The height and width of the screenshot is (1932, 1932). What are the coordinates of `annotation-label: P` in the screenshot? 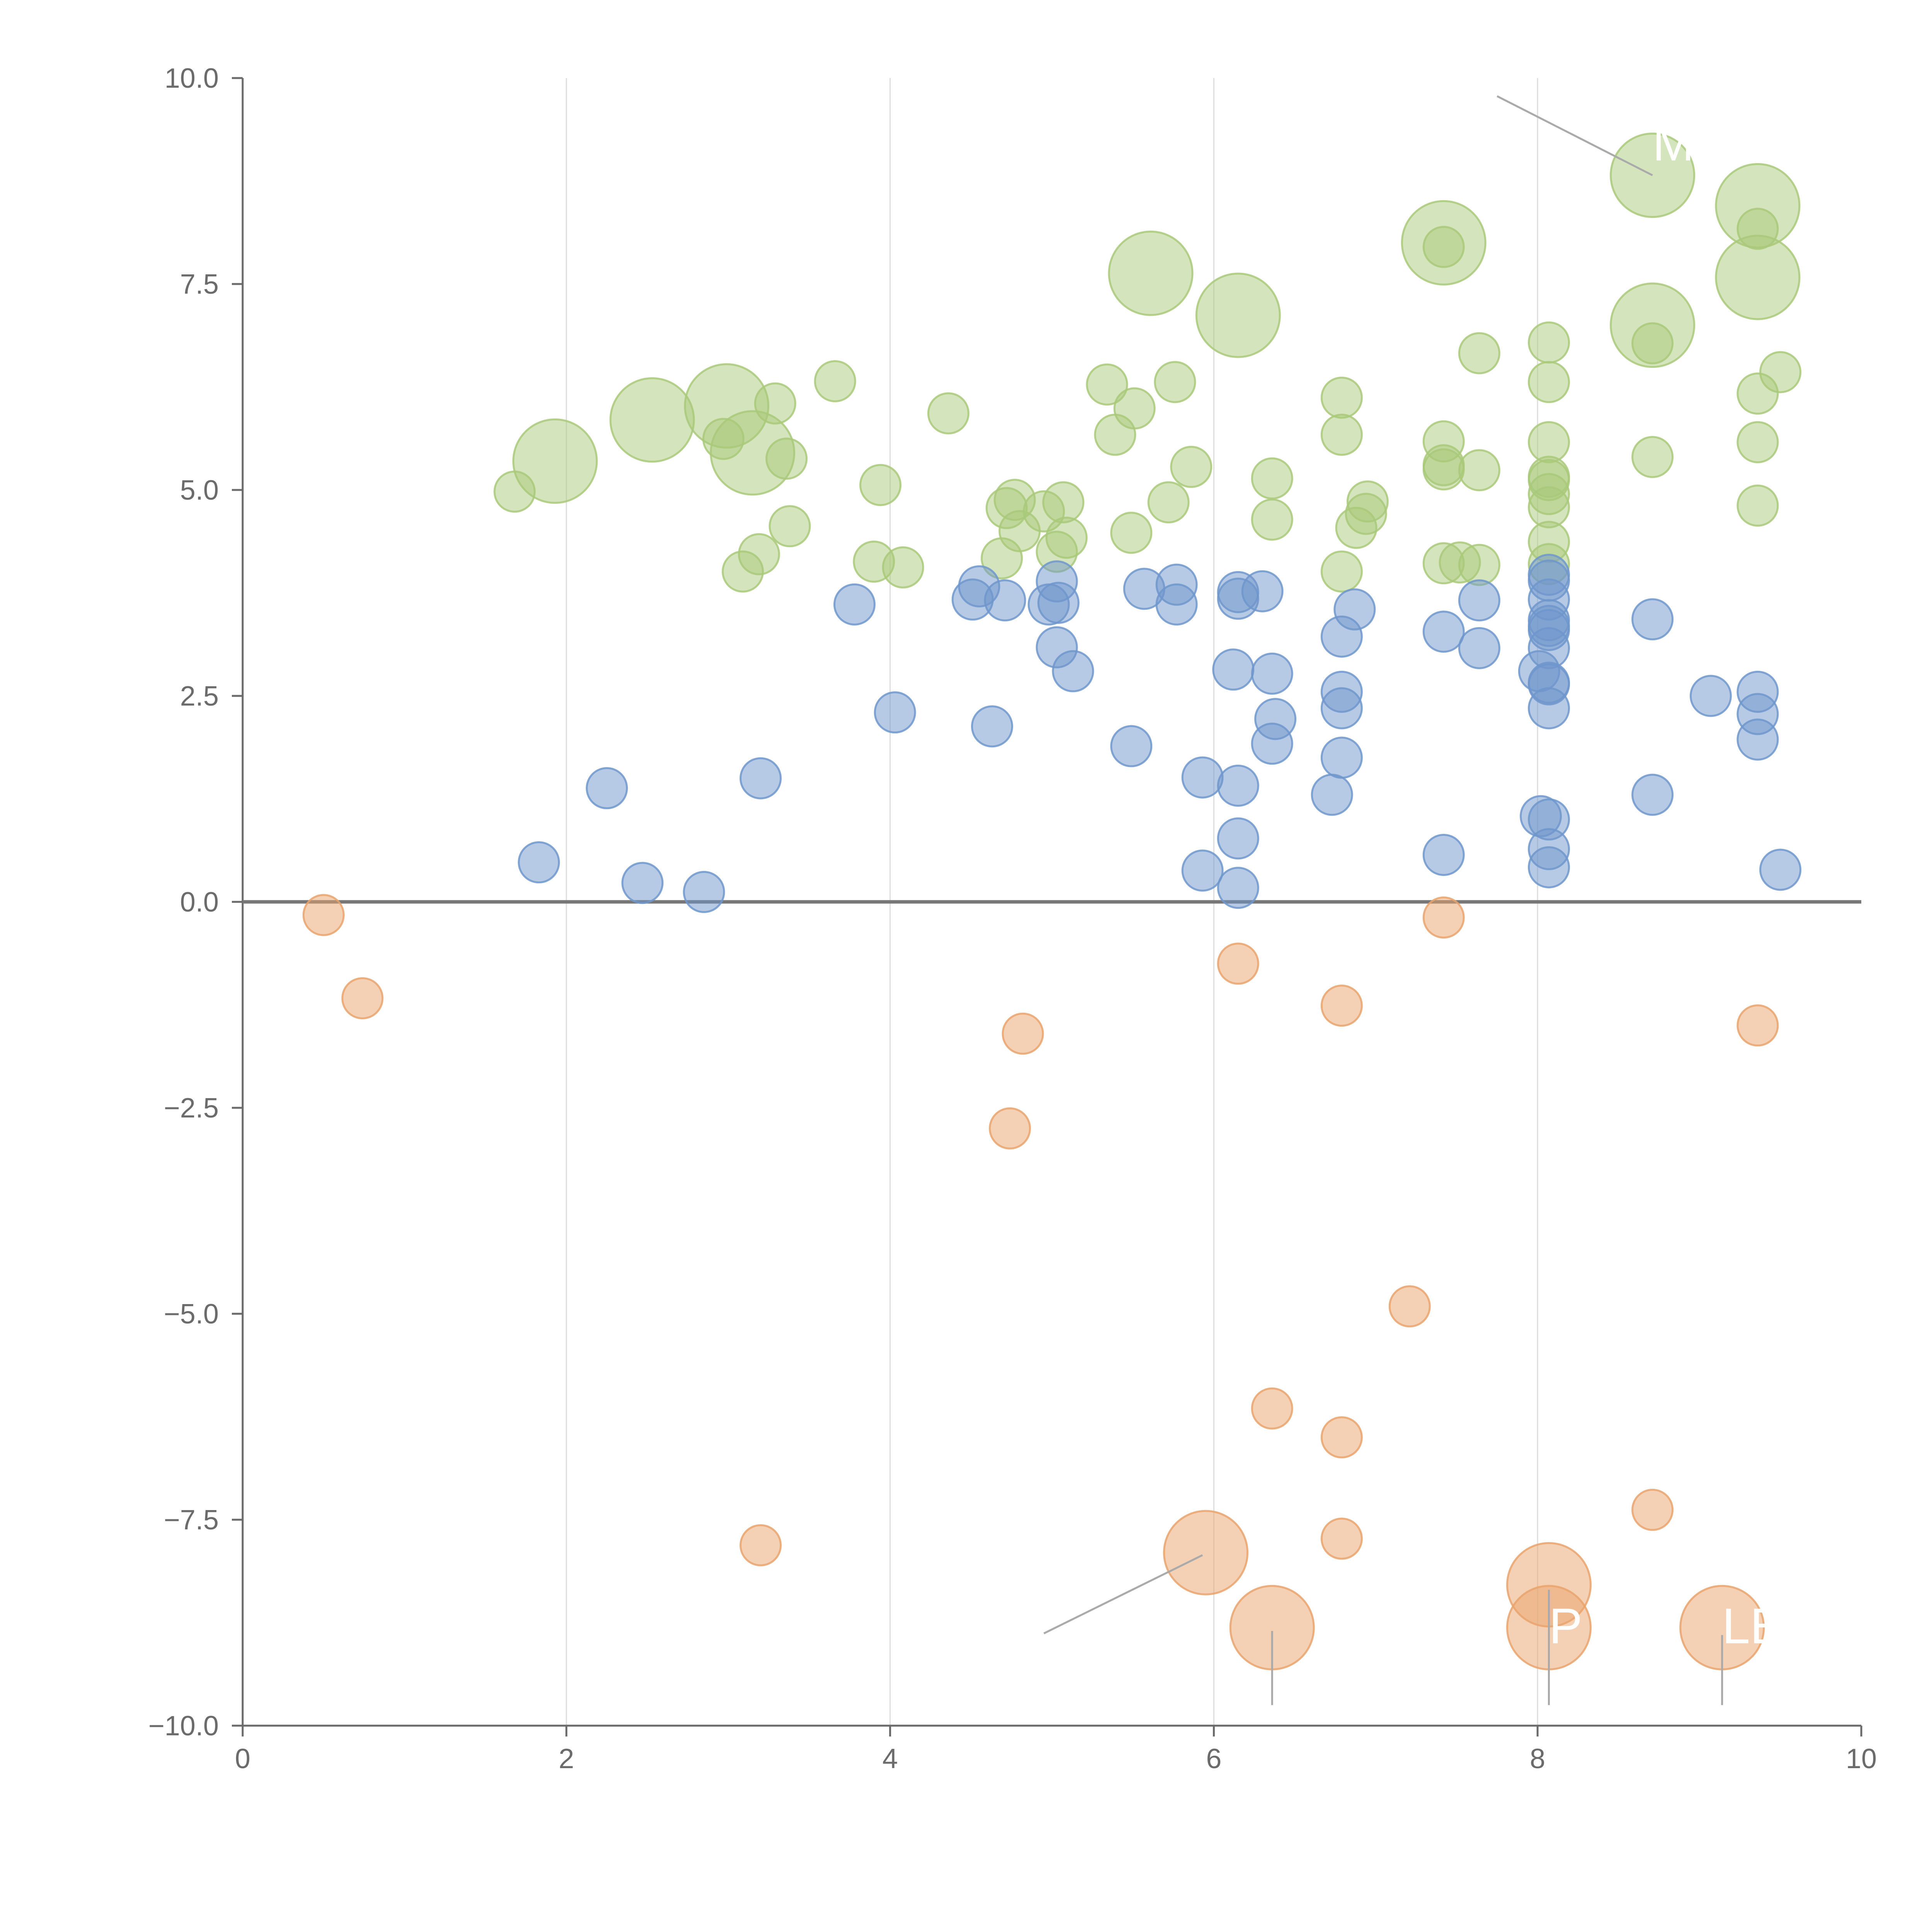 It's located at (1566, 1626).